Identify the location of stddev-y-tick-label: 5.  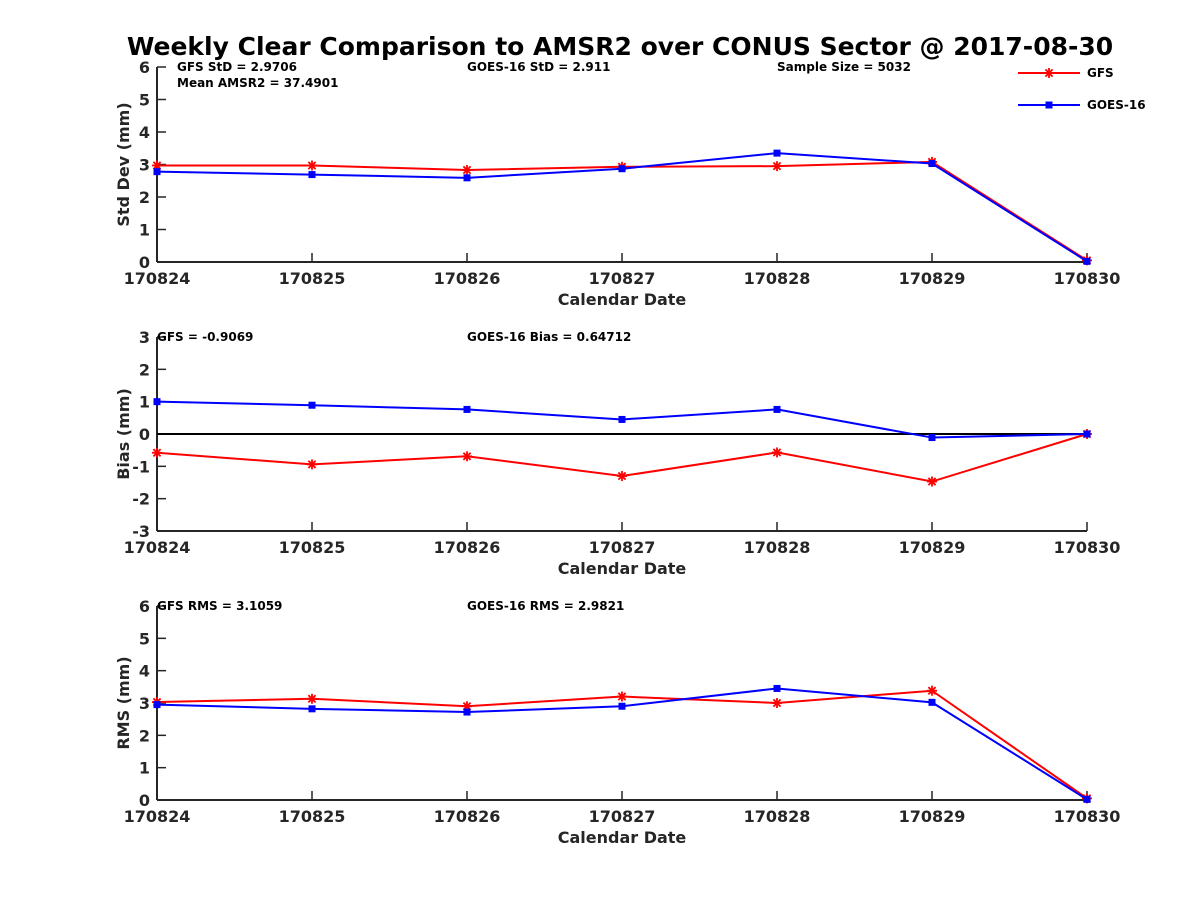
(144, 100).